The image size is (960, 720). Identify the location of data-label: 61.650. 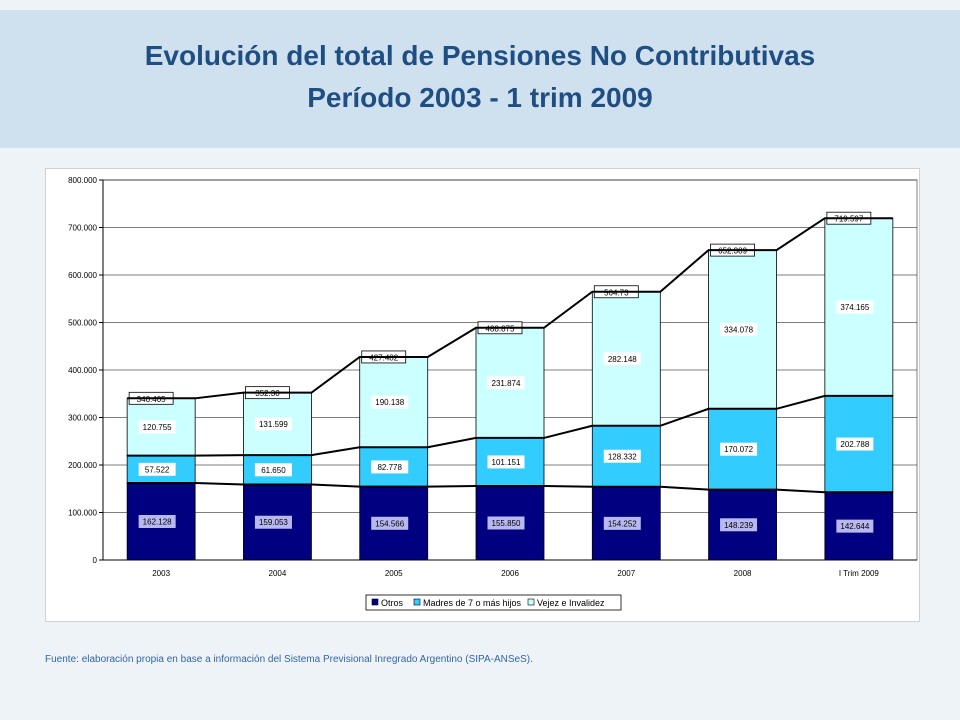
(273, 470).